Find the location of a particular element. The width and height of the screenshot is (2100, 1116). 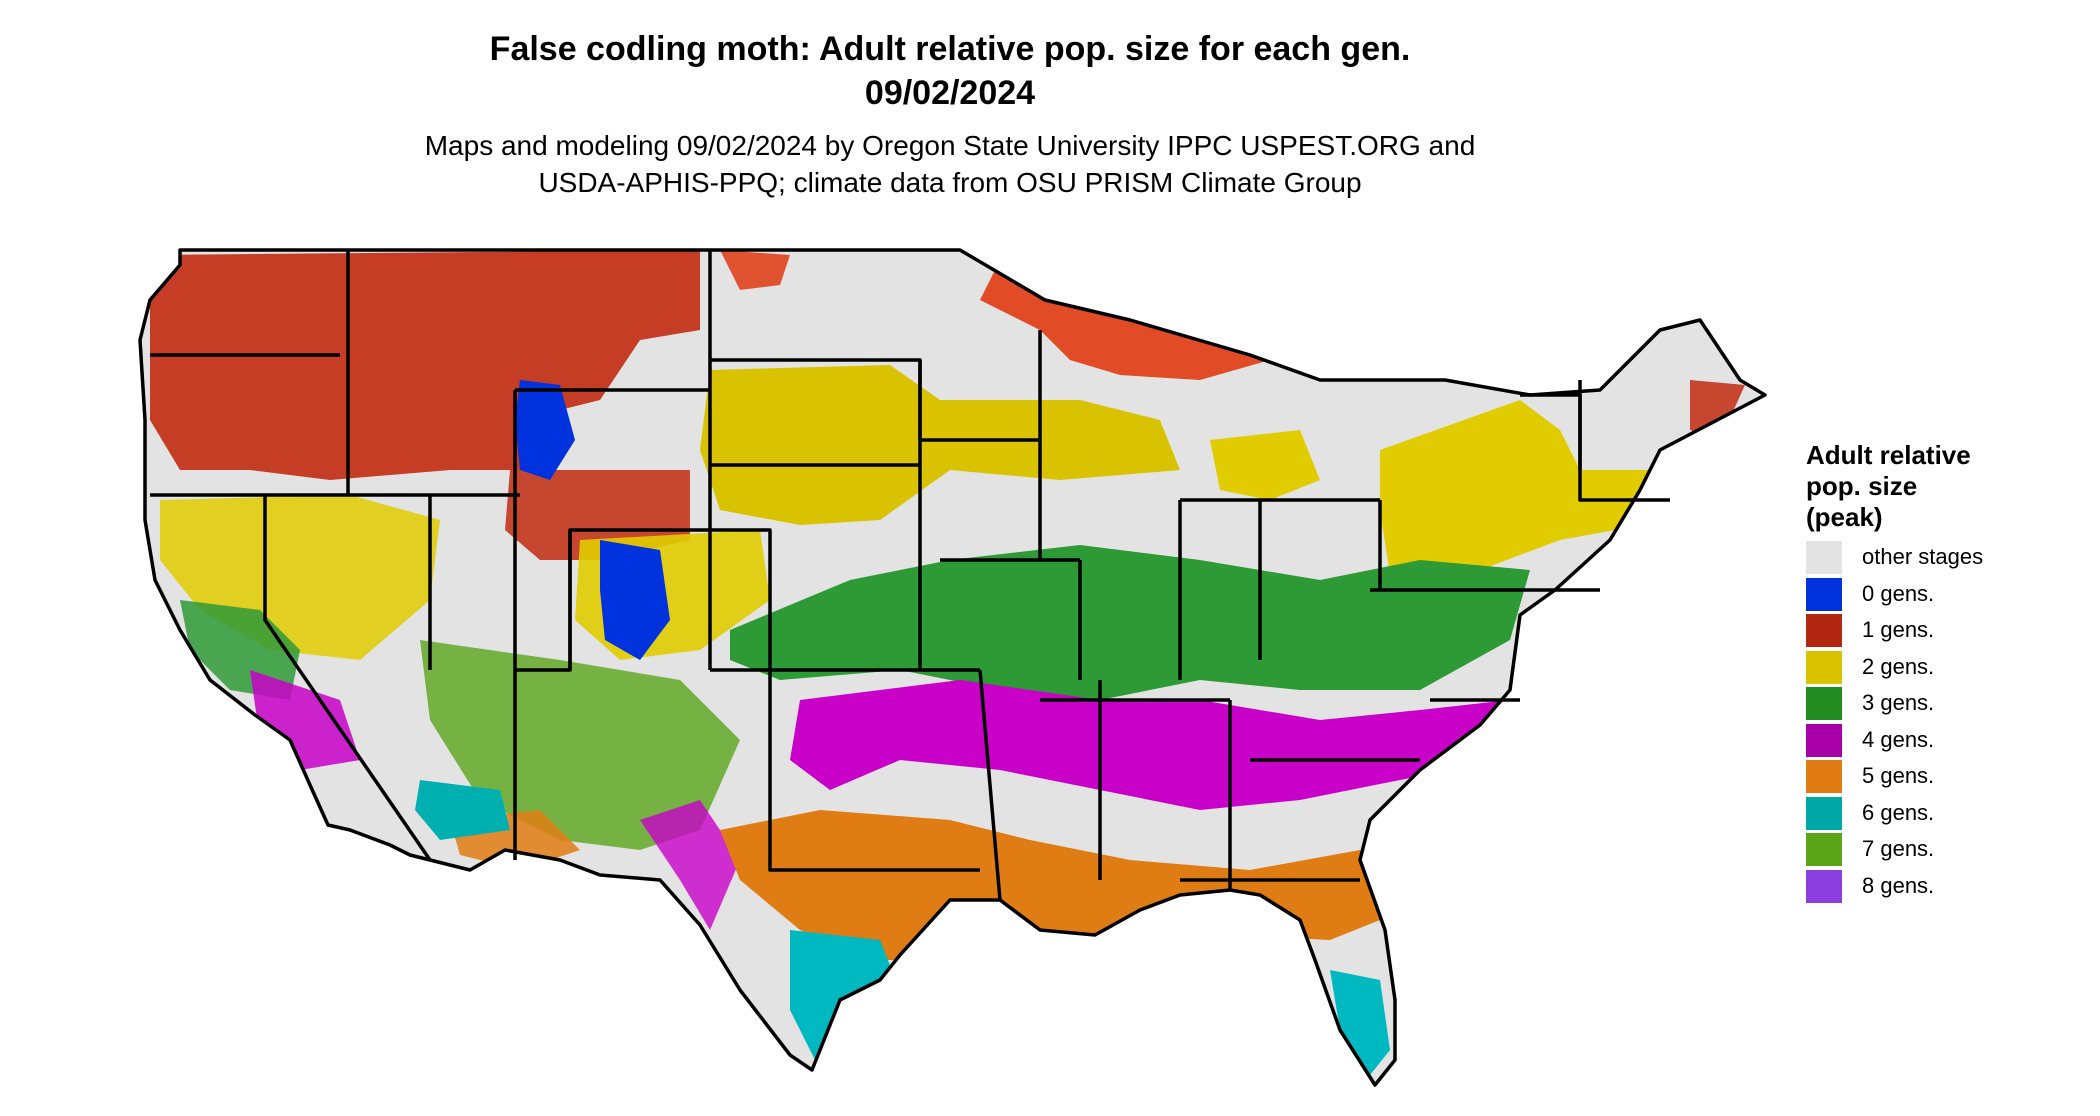

legend-label: 2 gens. is located at coordinates (1898, 666).